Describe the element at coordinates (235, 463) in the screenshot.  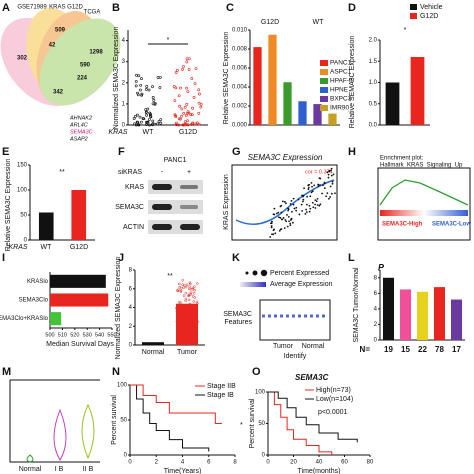
I see `x-tick-label: 8` at that location.